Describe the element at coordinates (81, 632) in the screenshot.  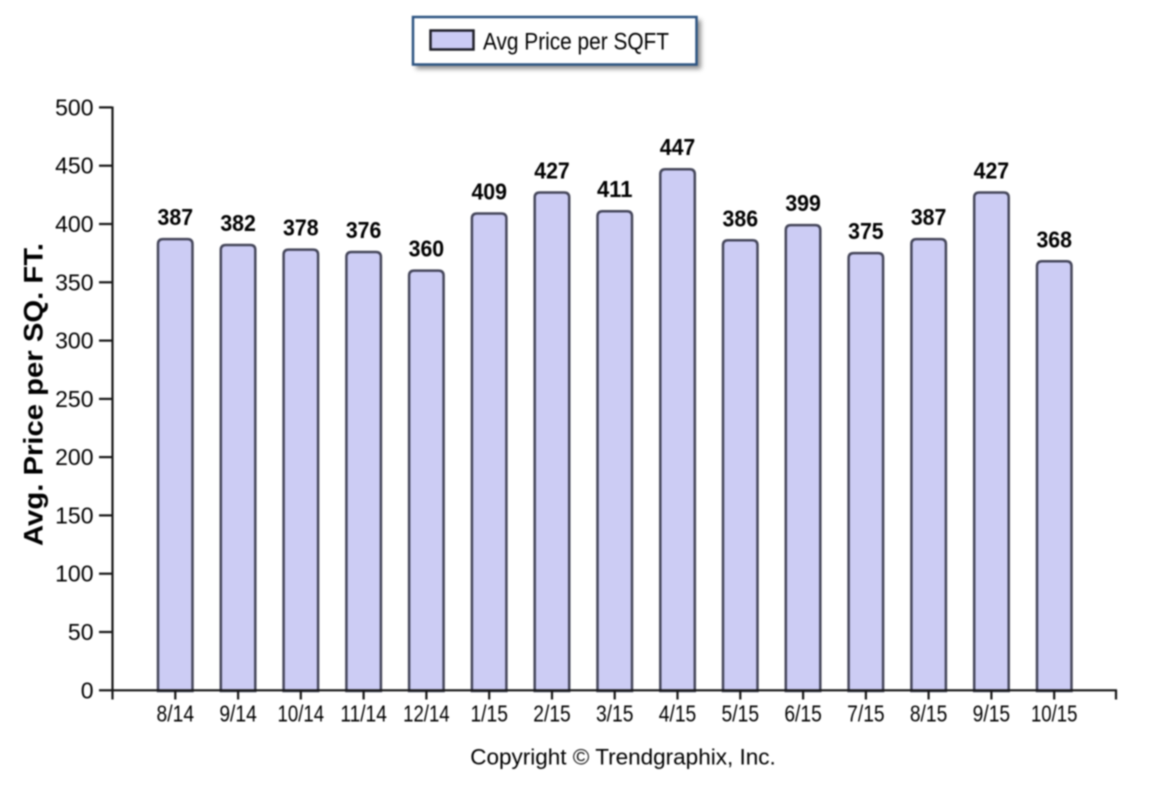
I see `svg-text: 50` at that location.